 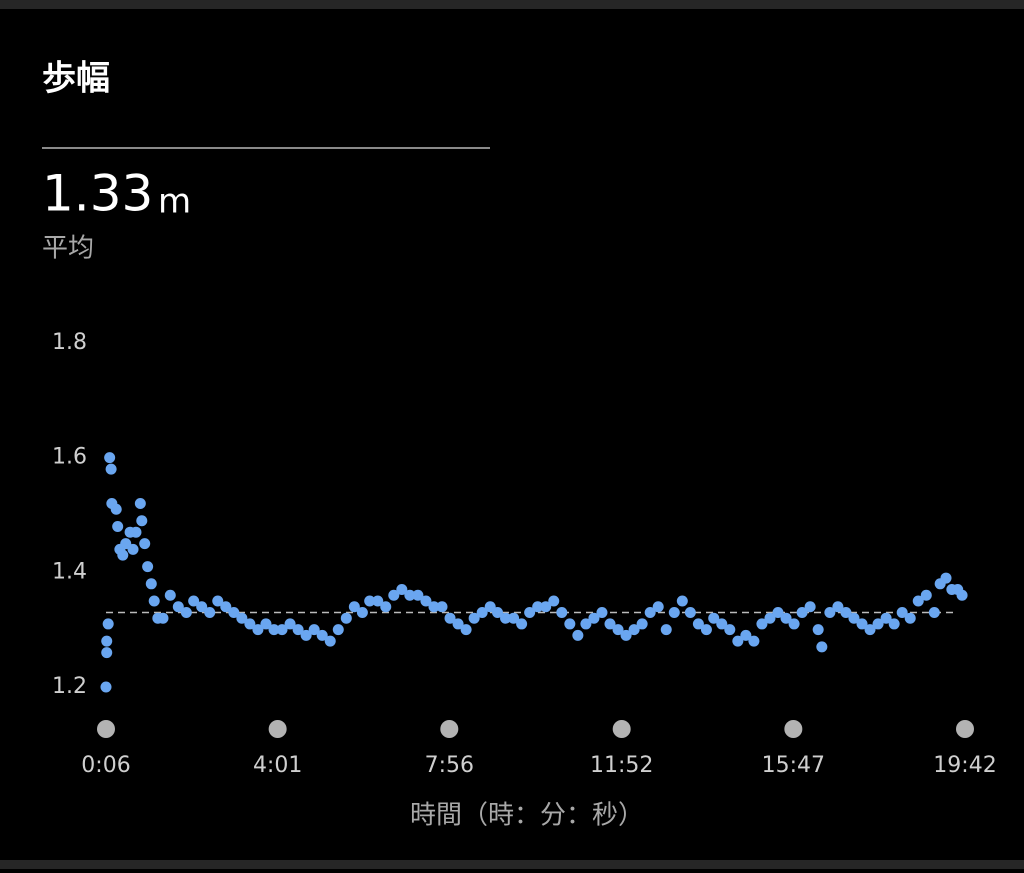 I want to click on x-axis-title: 時間（時：分：秒）, so click(x=527, y=816).